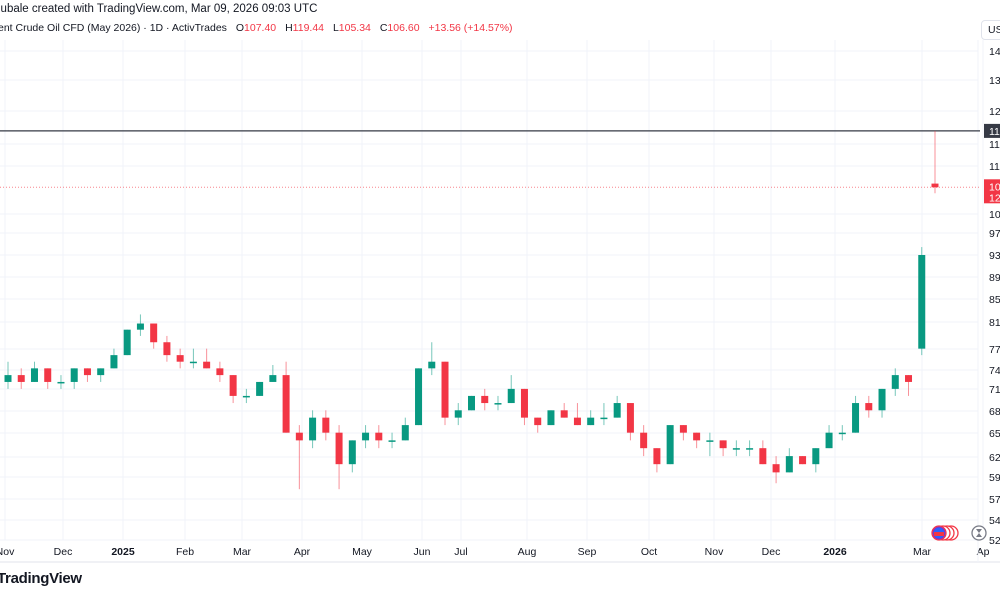 This screenshot has height=600, width=1000. Describe the element at coordinates (990, 30) in the screenshot. I see `currency-button: US` at that location.